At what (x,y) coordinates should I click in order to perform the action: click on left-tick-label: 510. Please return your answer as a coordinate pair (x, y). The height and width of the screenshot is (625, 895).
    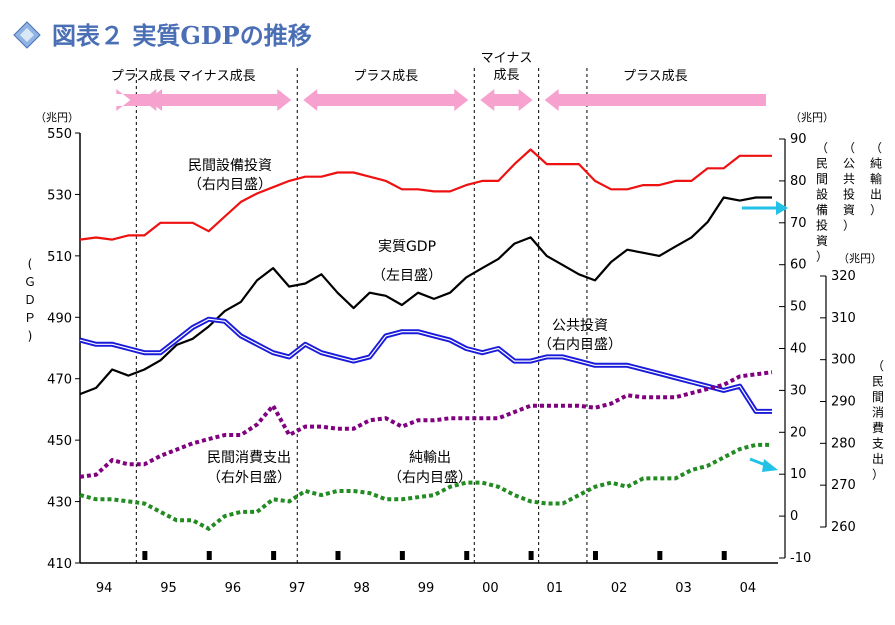
    Looking at the image, I should click on (59, 257).